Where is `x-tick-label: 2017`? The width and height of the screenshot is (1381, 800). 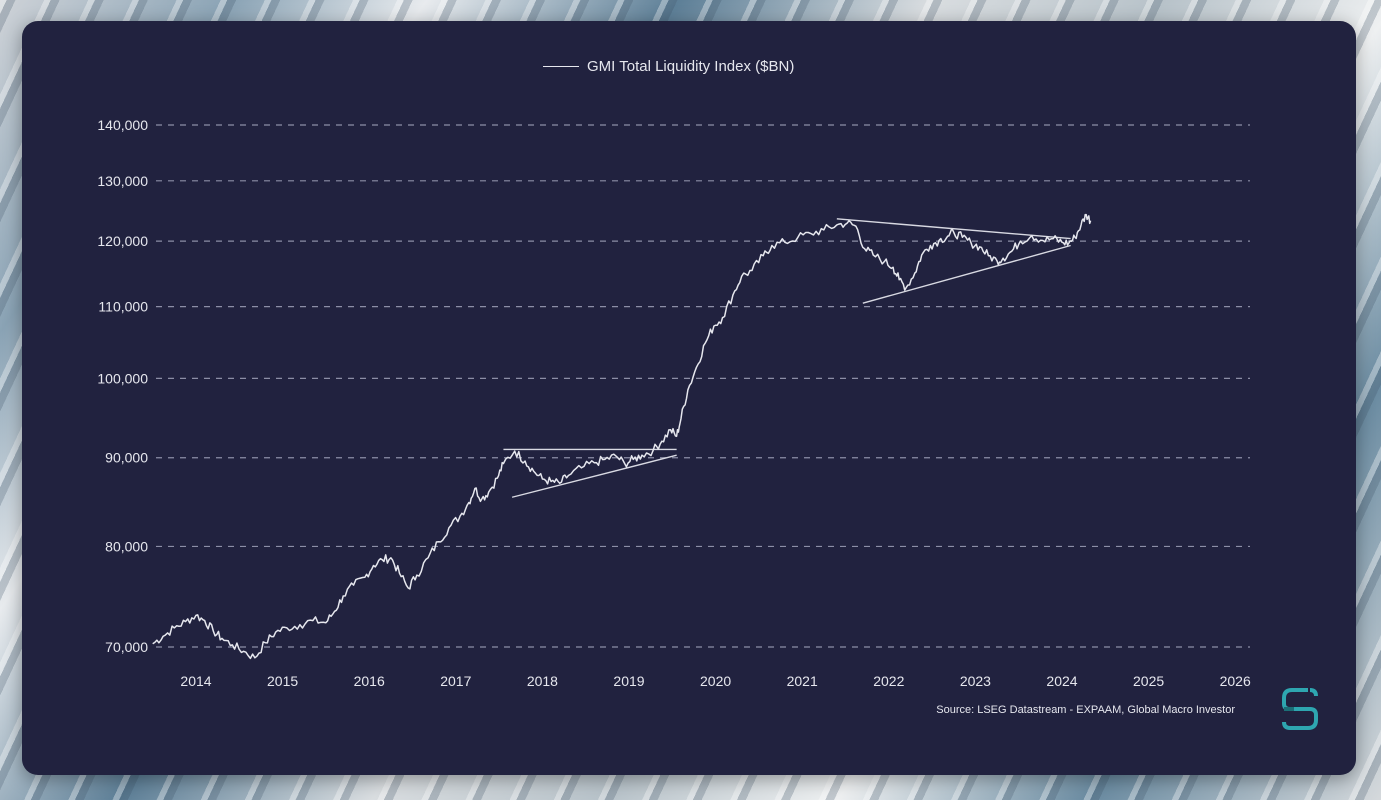
x-tick-label: 2017 is located at coordinates (455, 681).